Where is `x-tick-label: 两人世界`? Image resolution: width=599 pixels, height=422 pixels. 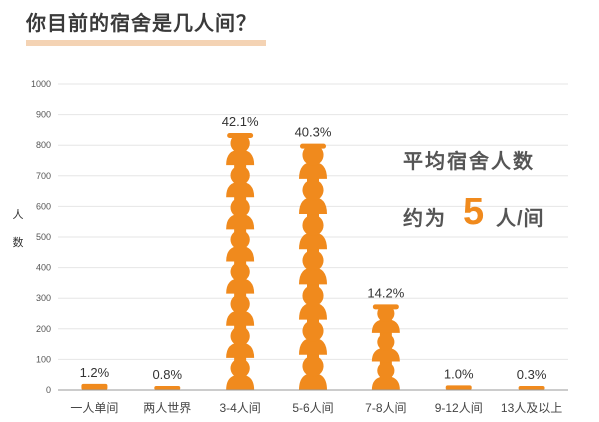
x-tick-label: 两人世界 is located at coordinates (167, 408).